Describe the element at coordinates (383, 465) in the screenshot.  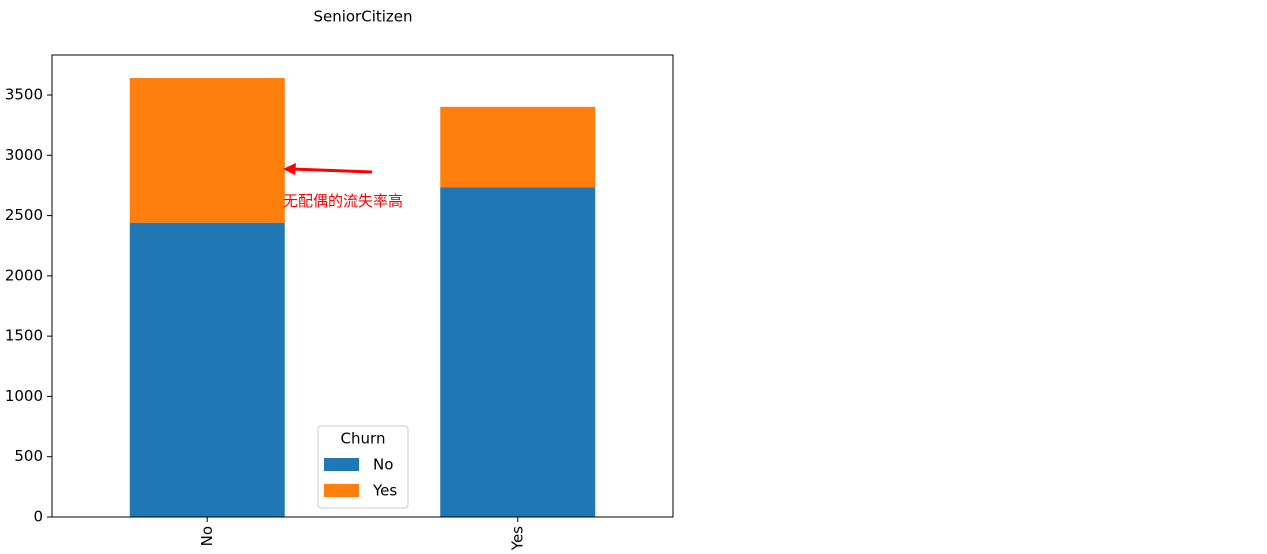
I see `legend-label: No` at that location.